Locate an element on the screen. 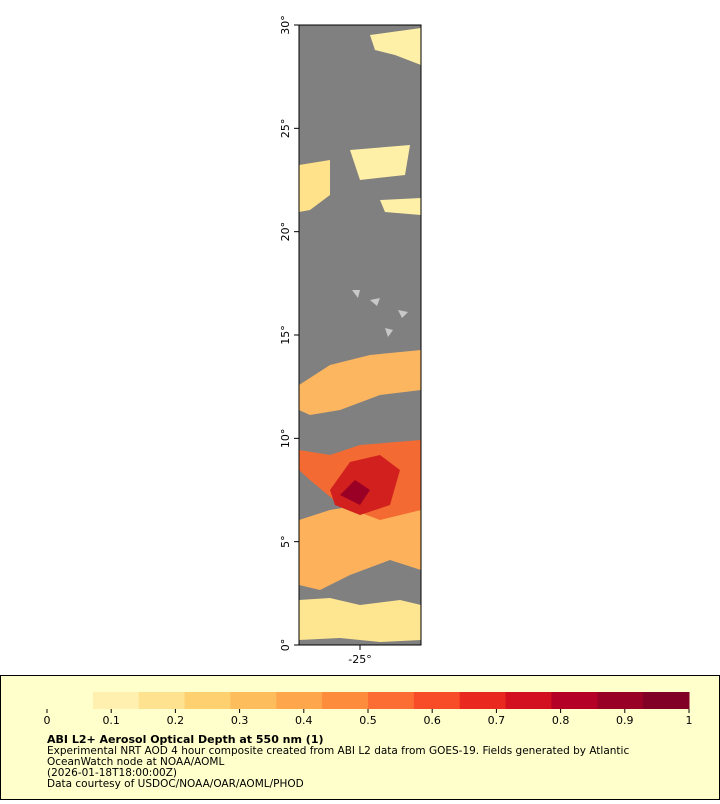 The height and width of the screenshot is (804, 720). y-tick-label: 0° is located at coordinates (285, 645).